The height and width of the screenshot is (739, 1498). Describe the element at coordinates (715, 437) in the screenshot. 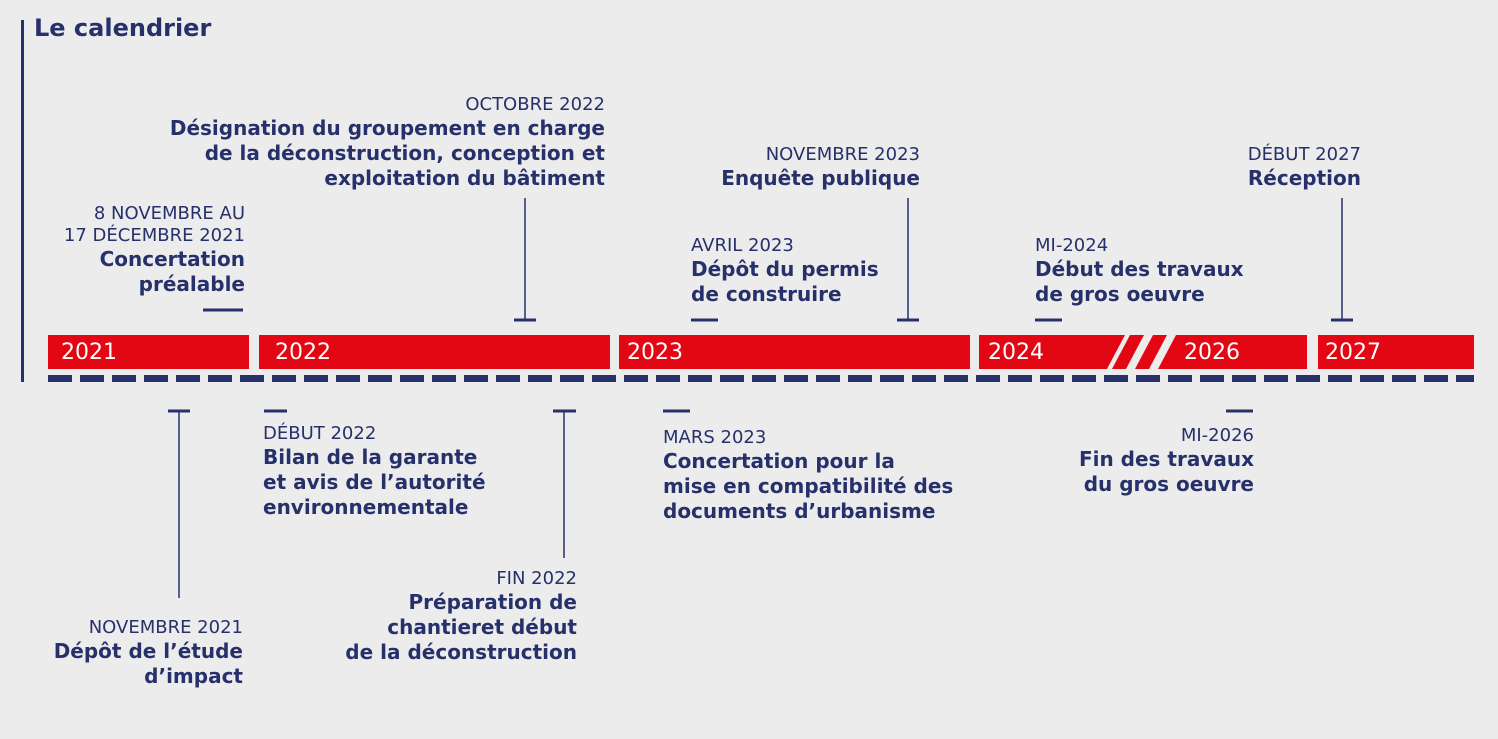

I see `event-date: MARS 2023` at that location.